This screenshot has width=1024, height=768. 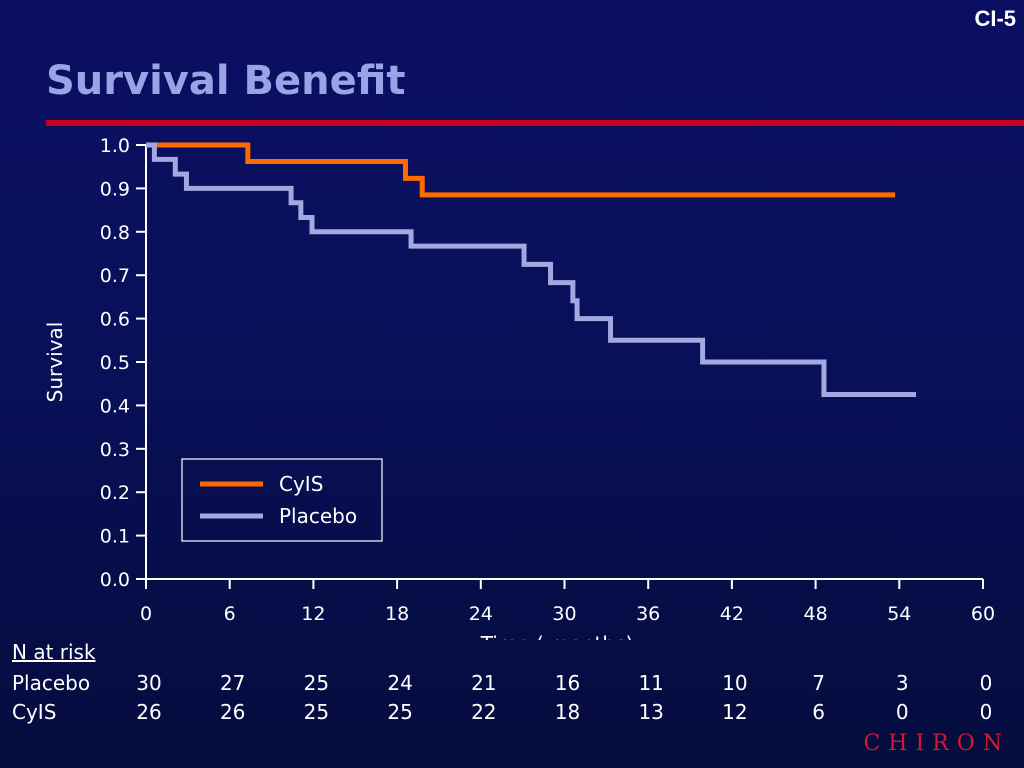 I want to click on x-tick-label: 12, so click(x=313, y=614).